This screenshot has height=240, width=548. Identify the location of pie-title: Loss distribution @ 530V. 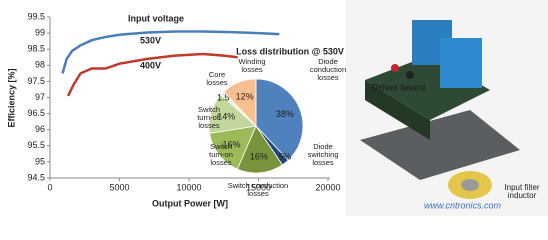
(290, 51).